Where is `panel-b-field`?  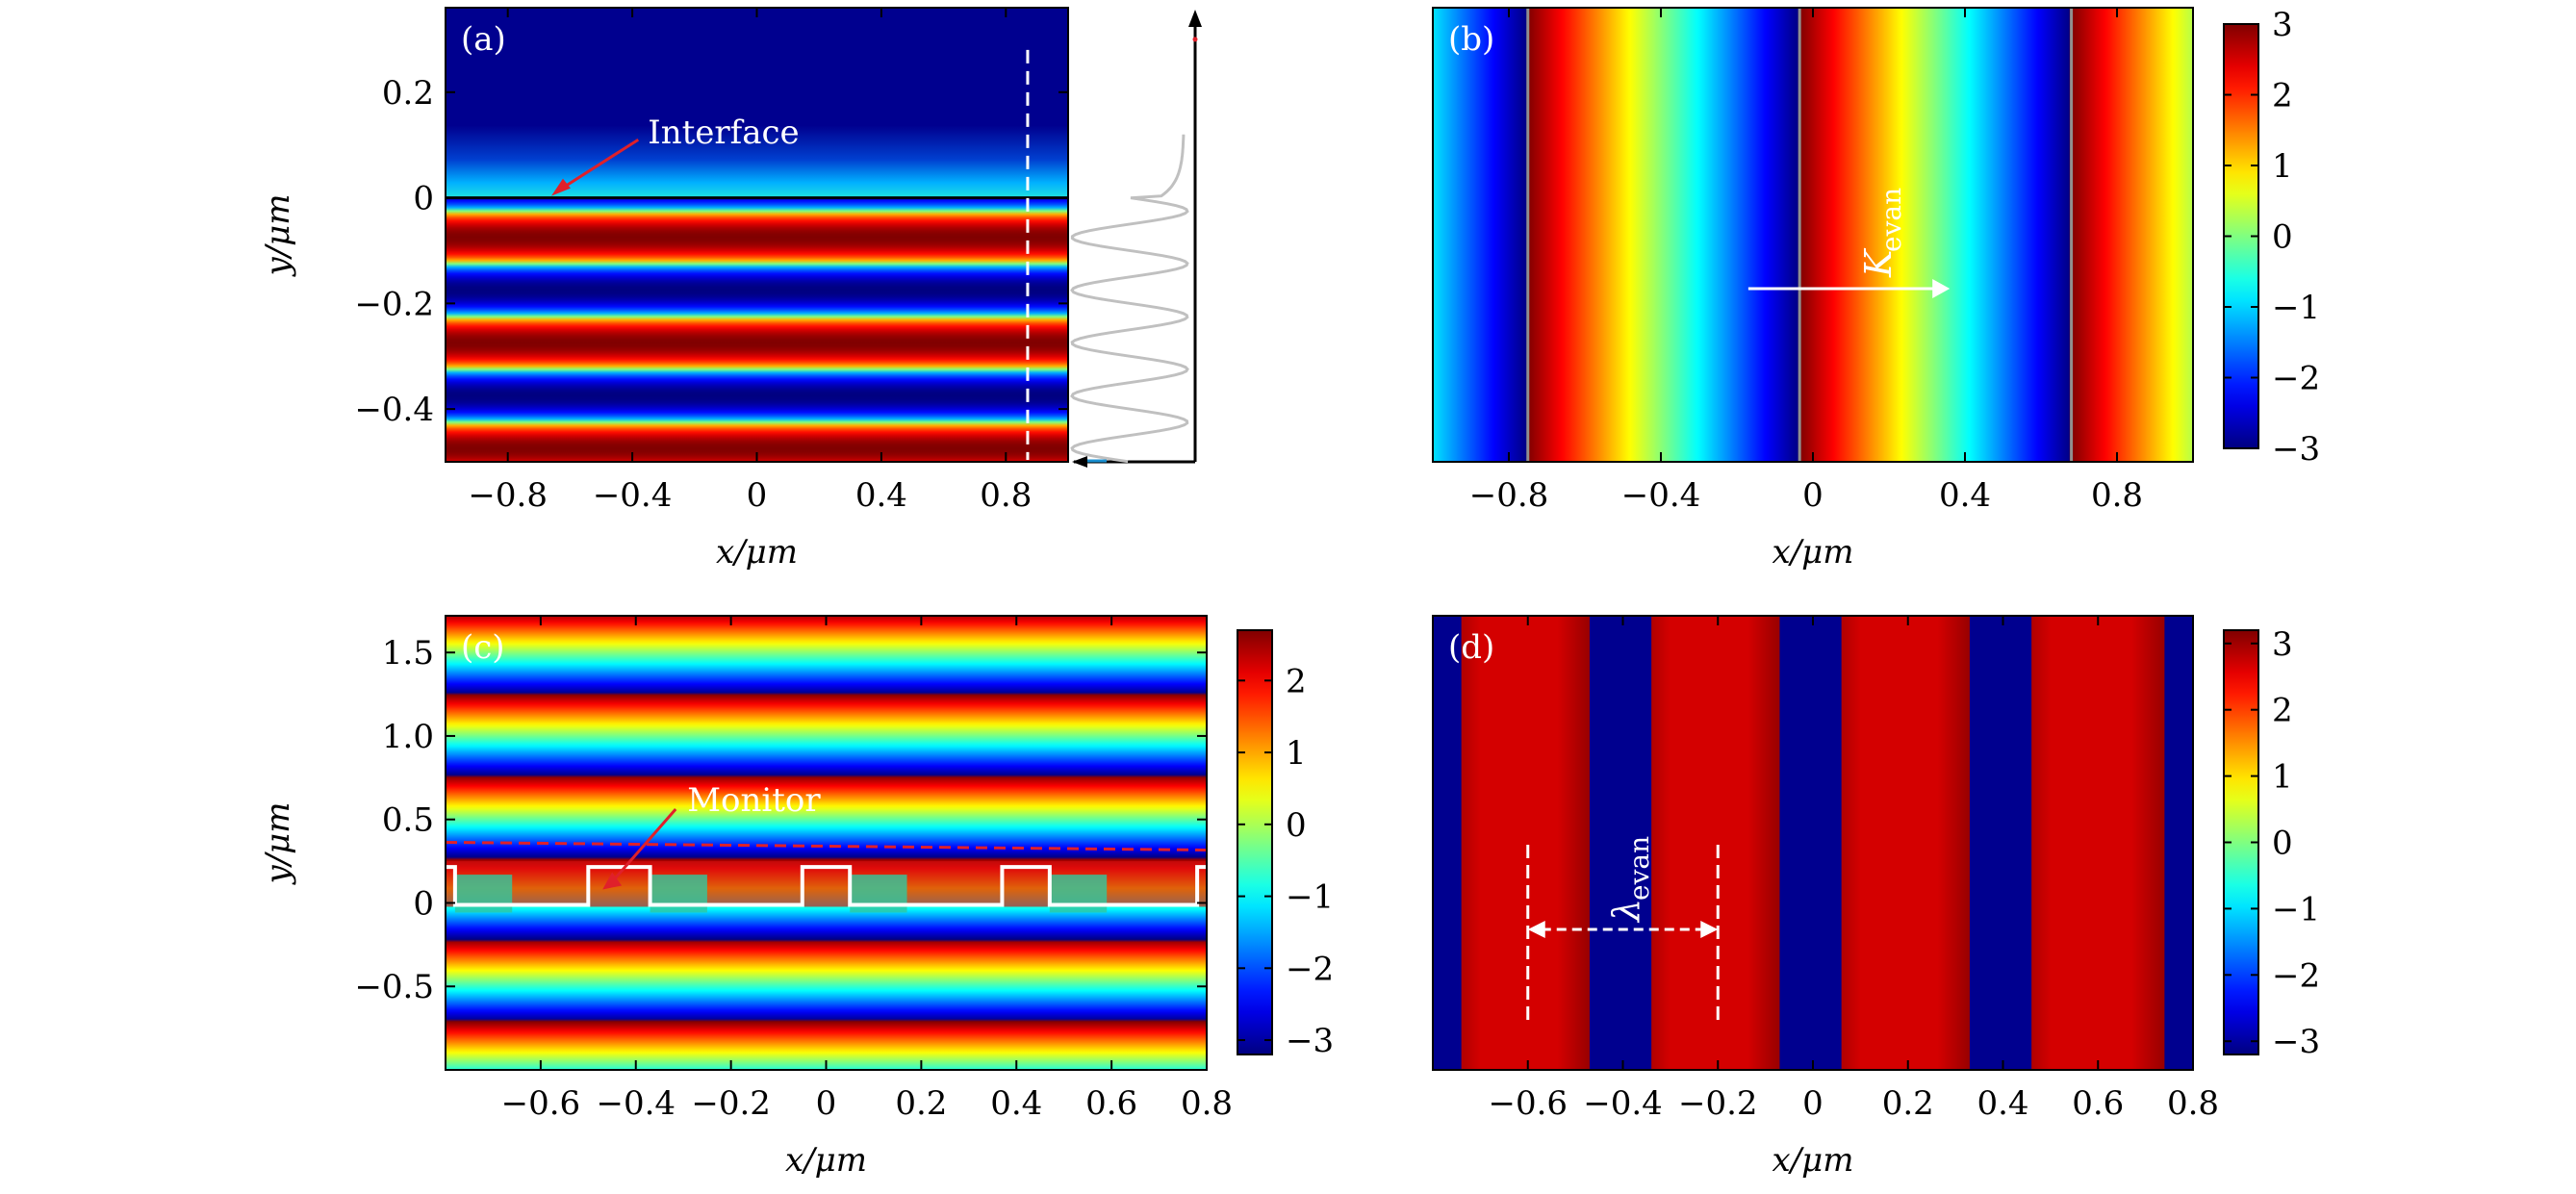
panel-b-field is located at coordinates (1813, 235).